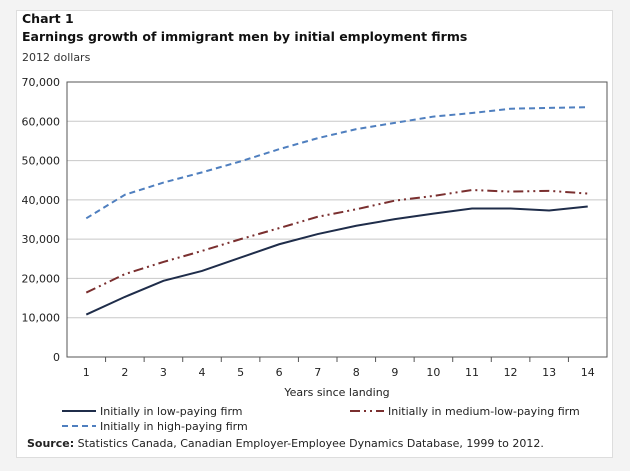 The height and width of the screenshot is (471, 630). I want to click on legend-label: Initially in high-paying firm, so click(174, 426).